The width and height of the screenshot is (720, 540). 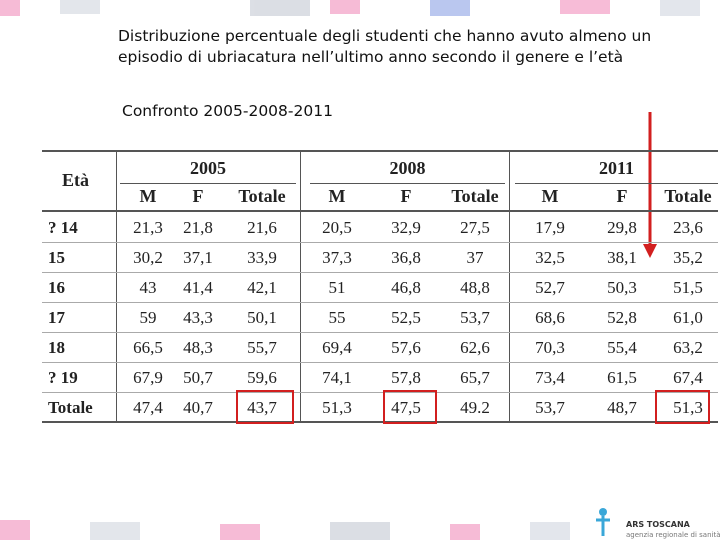 I want to click on cell: 27,5, so click(x=475, y=227).